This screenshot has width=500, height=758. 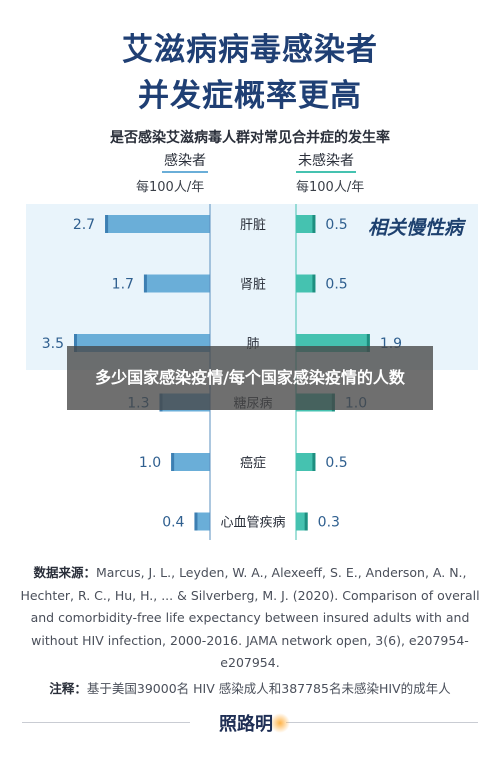 What do you see at coordinates (336, 463) in the screenshot?
I see `value-label-uninfected-4: 0.5` at bounding box center [336, 463].